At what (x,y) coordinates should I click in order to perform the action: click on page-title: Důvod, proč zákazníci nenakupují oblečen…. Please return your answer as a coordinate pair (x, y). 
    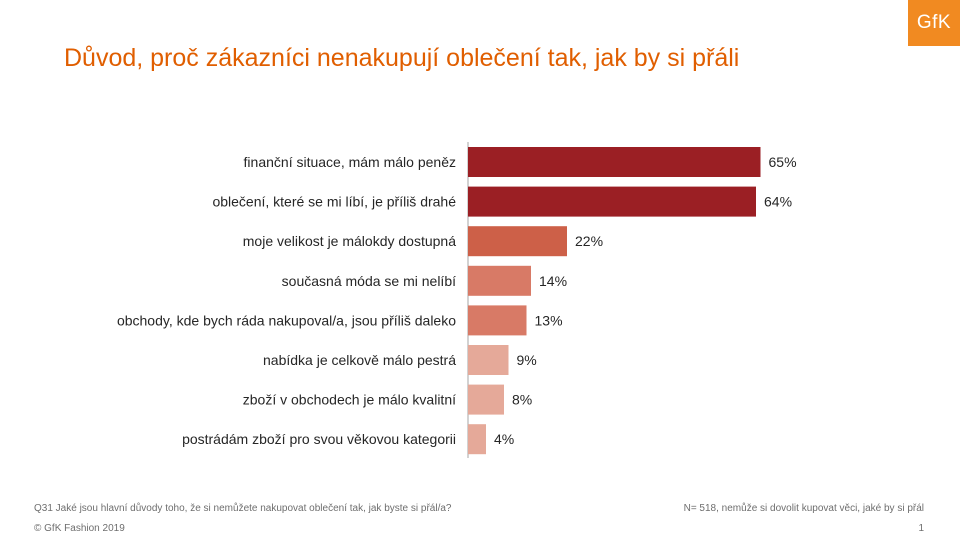
    Looking at the image, I should click on (402, 58).